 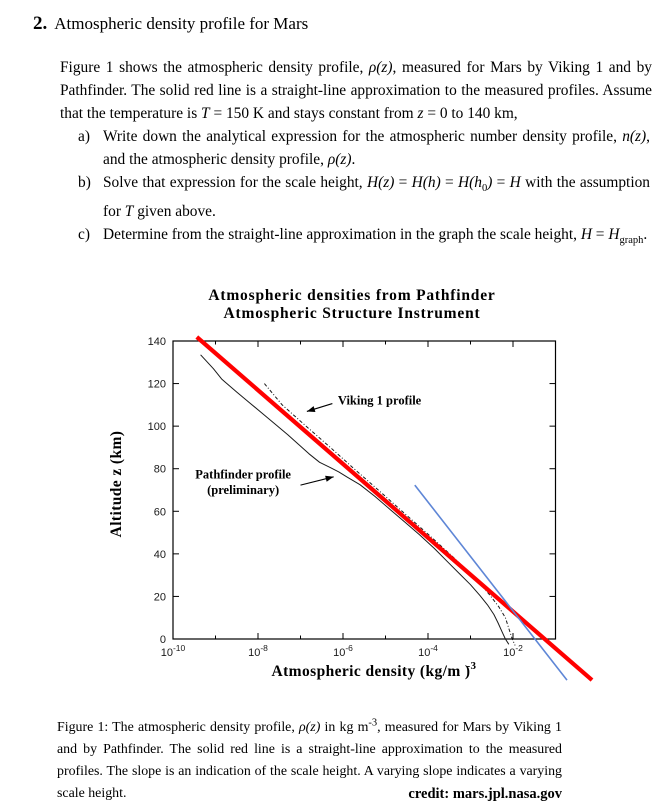 What do you see at coordinates (513, 651) in the screenshot?
I see `x-tick-label: 10⁻²` at bounding box center [513, 651].